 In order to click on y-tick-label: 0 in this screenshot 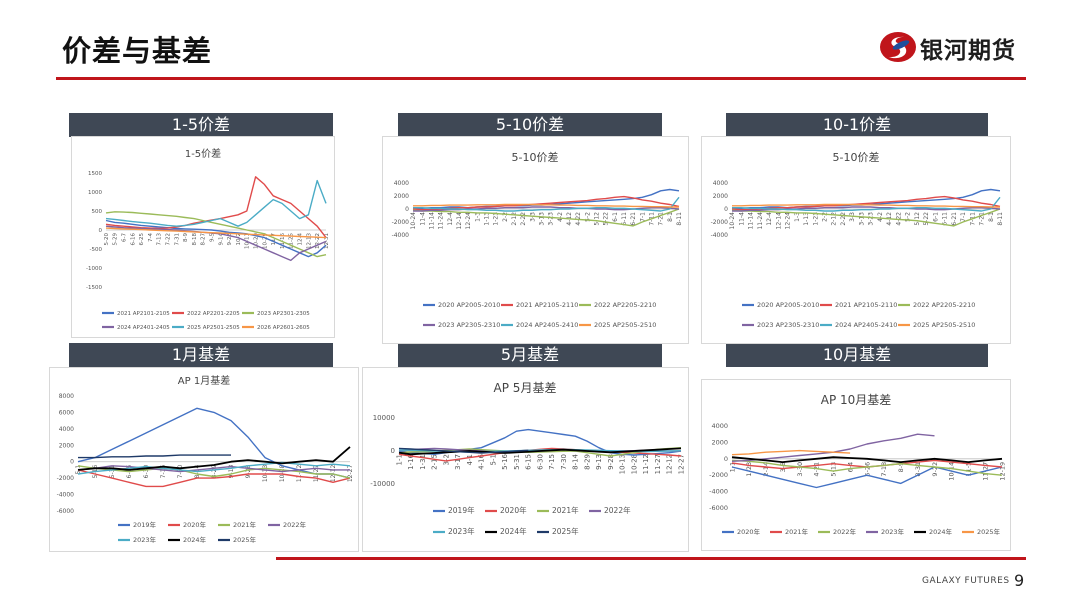, I will do `click(393, 451)`.